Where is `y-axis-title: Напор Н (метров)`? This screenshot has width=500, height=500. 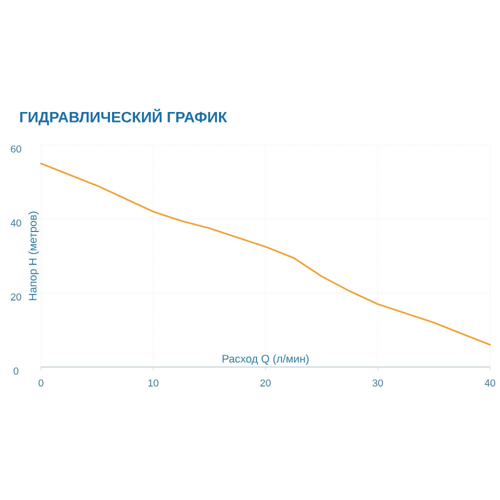
y-axis-title: Напор Н (метров) is located at coordinates (33, 256).